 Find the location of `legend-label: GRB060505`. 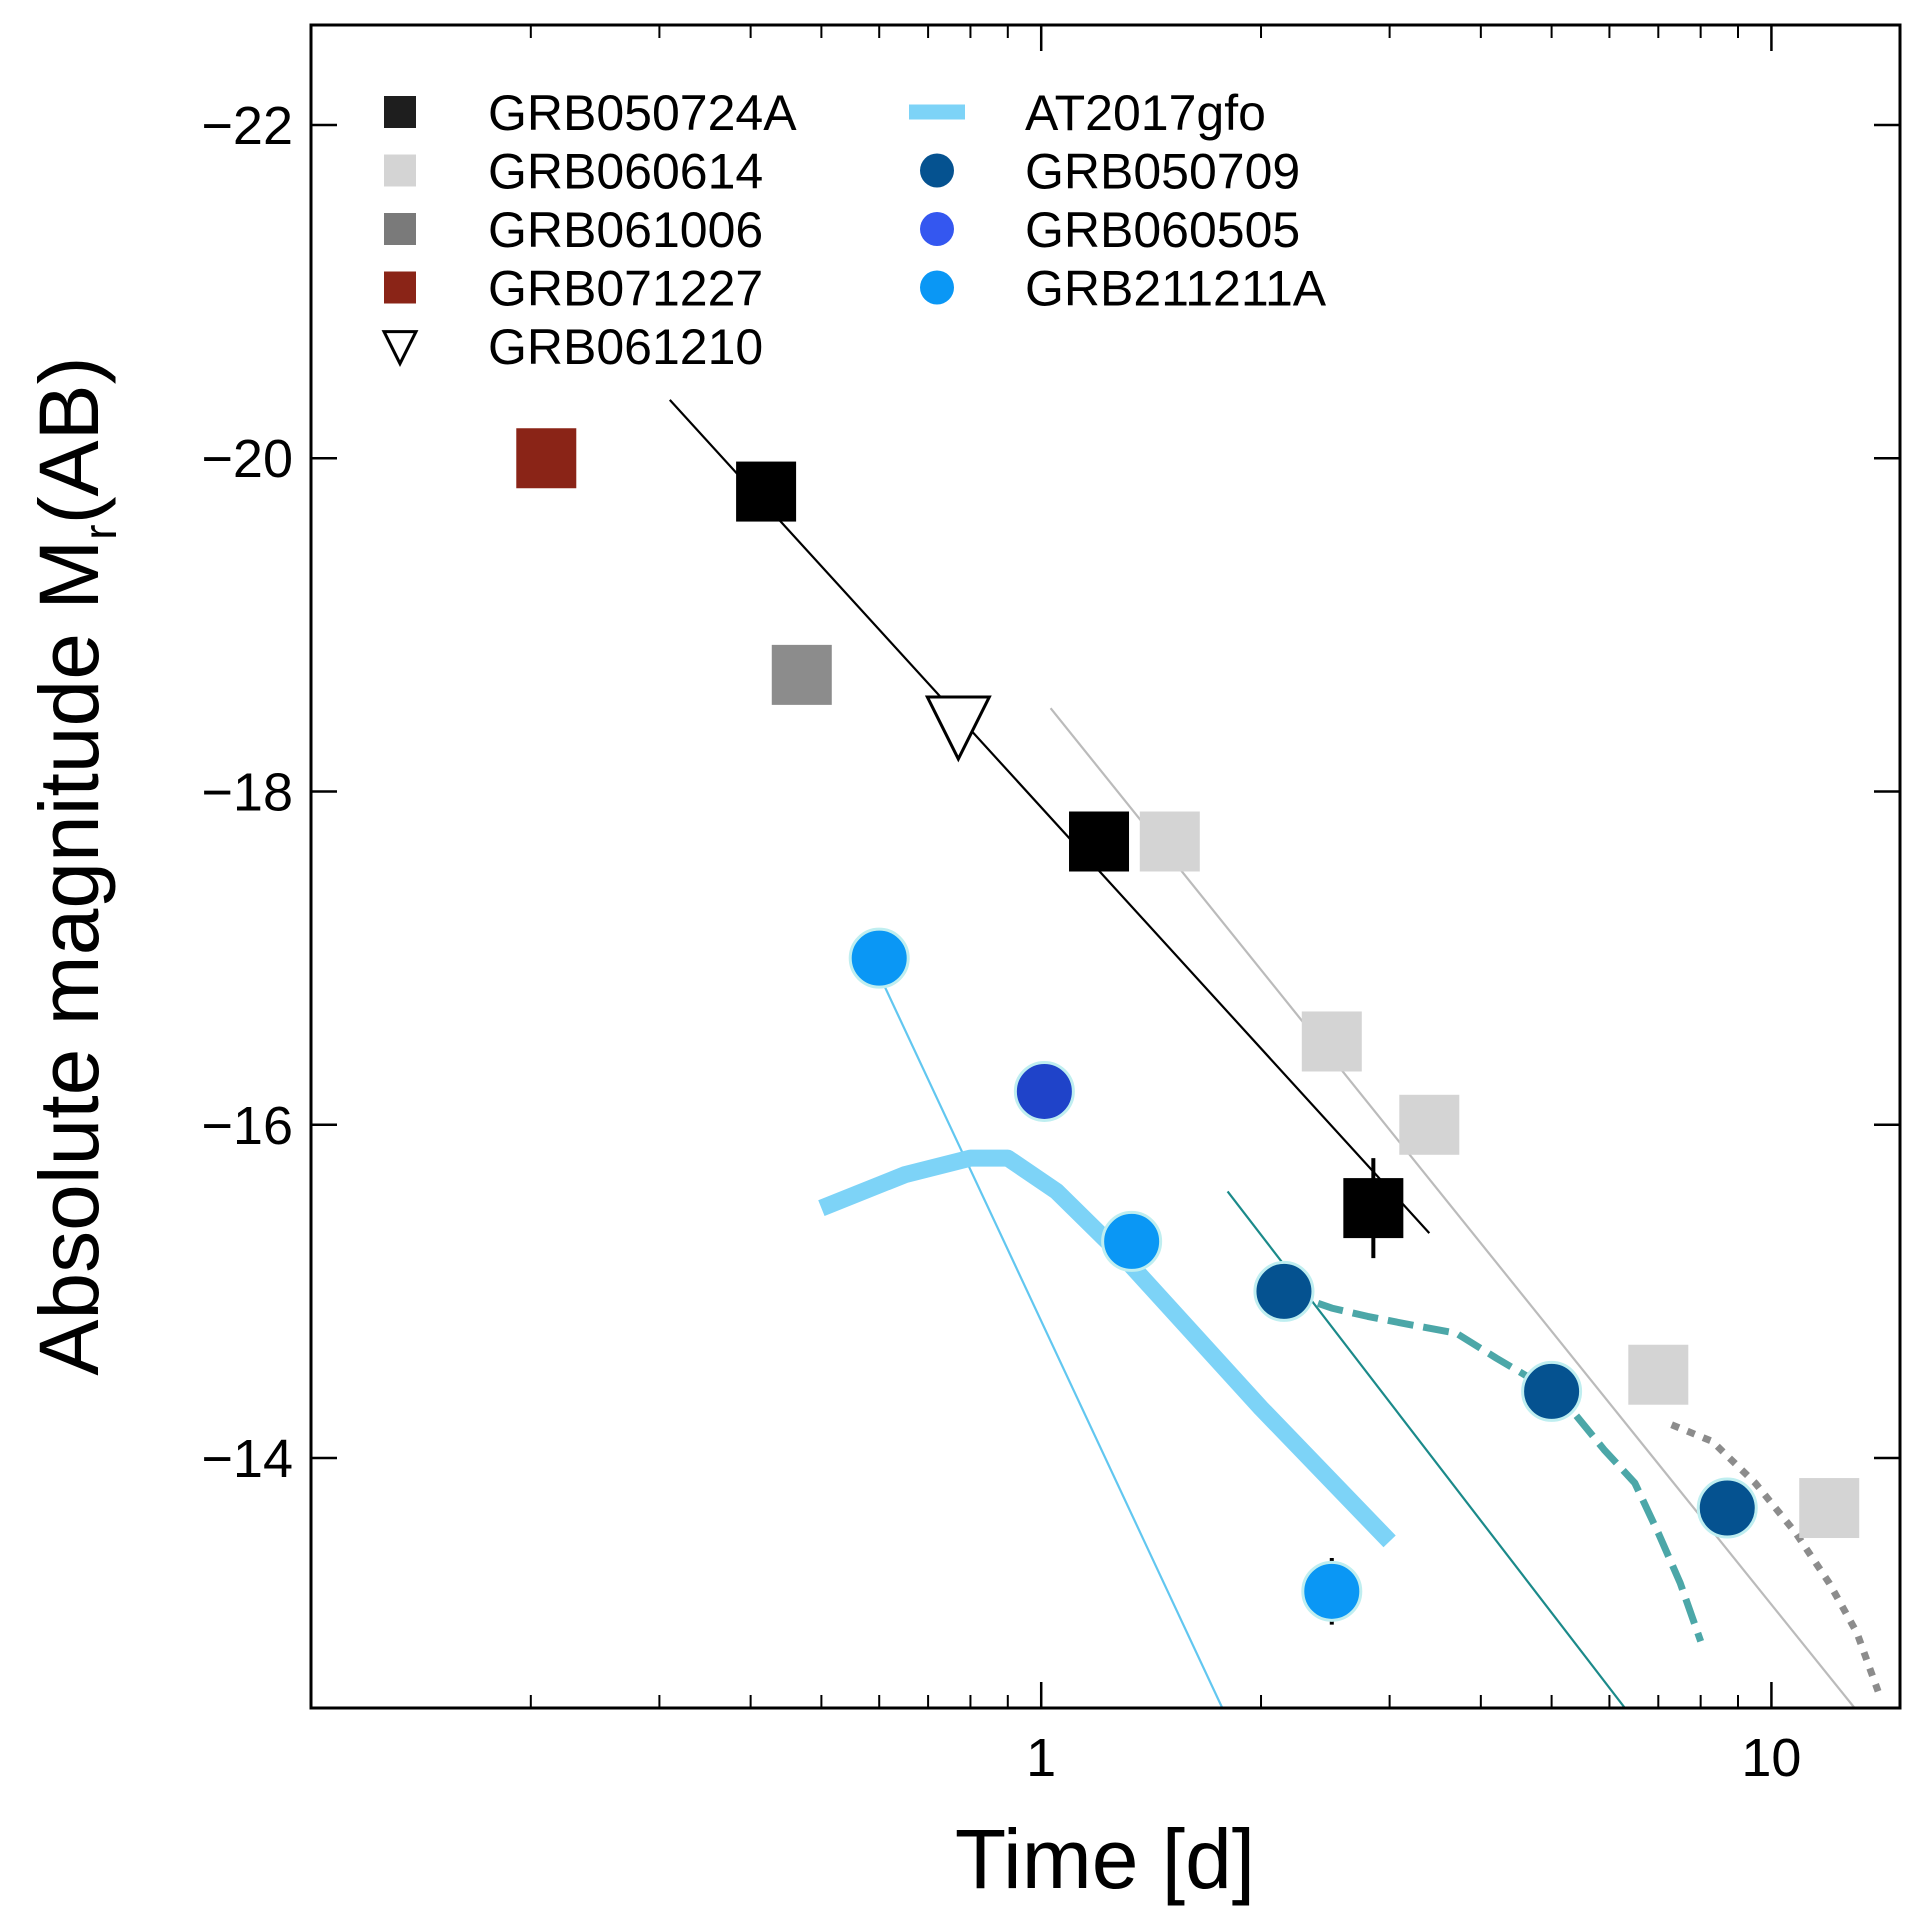

legend-label: GRB060505 is located at coordinates (1162, 230).